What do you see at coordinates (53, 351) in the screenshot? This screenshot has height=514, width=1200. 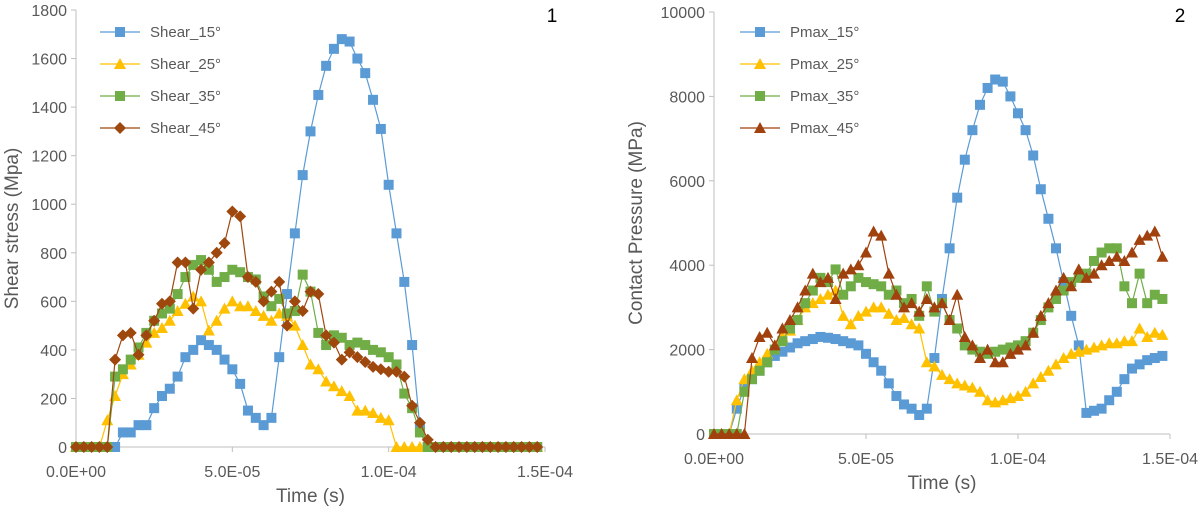 I see `chart1-y-tick-label: 400` at bounding box center [53, 351].